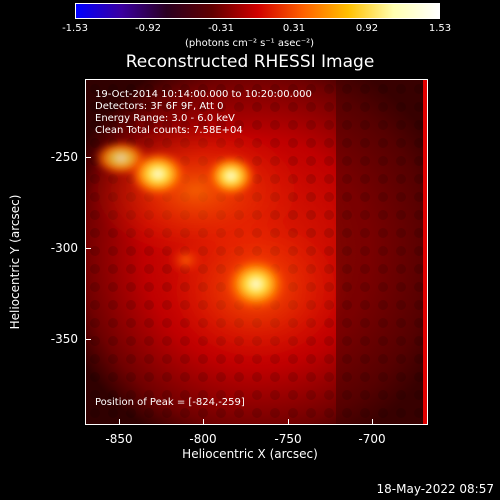 Image resolution: width=500 pixels, height=500 pixels. I want to click on x-tick-label: -800, so click(203, 439).